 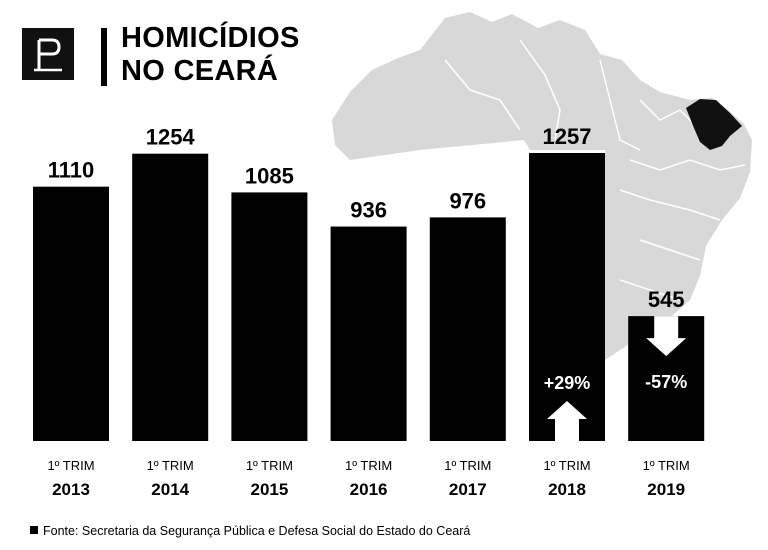 I want to click on ceara-state, so click(x=714, y=124).